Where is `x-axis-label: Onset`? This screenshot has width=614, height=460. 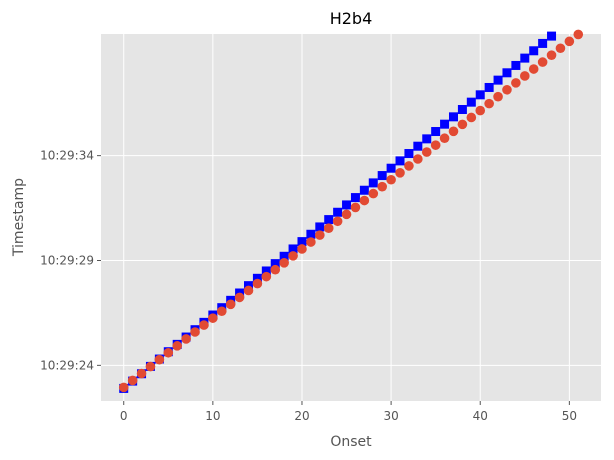 x-axis-label: Onset is located at coordinates (351, 442).